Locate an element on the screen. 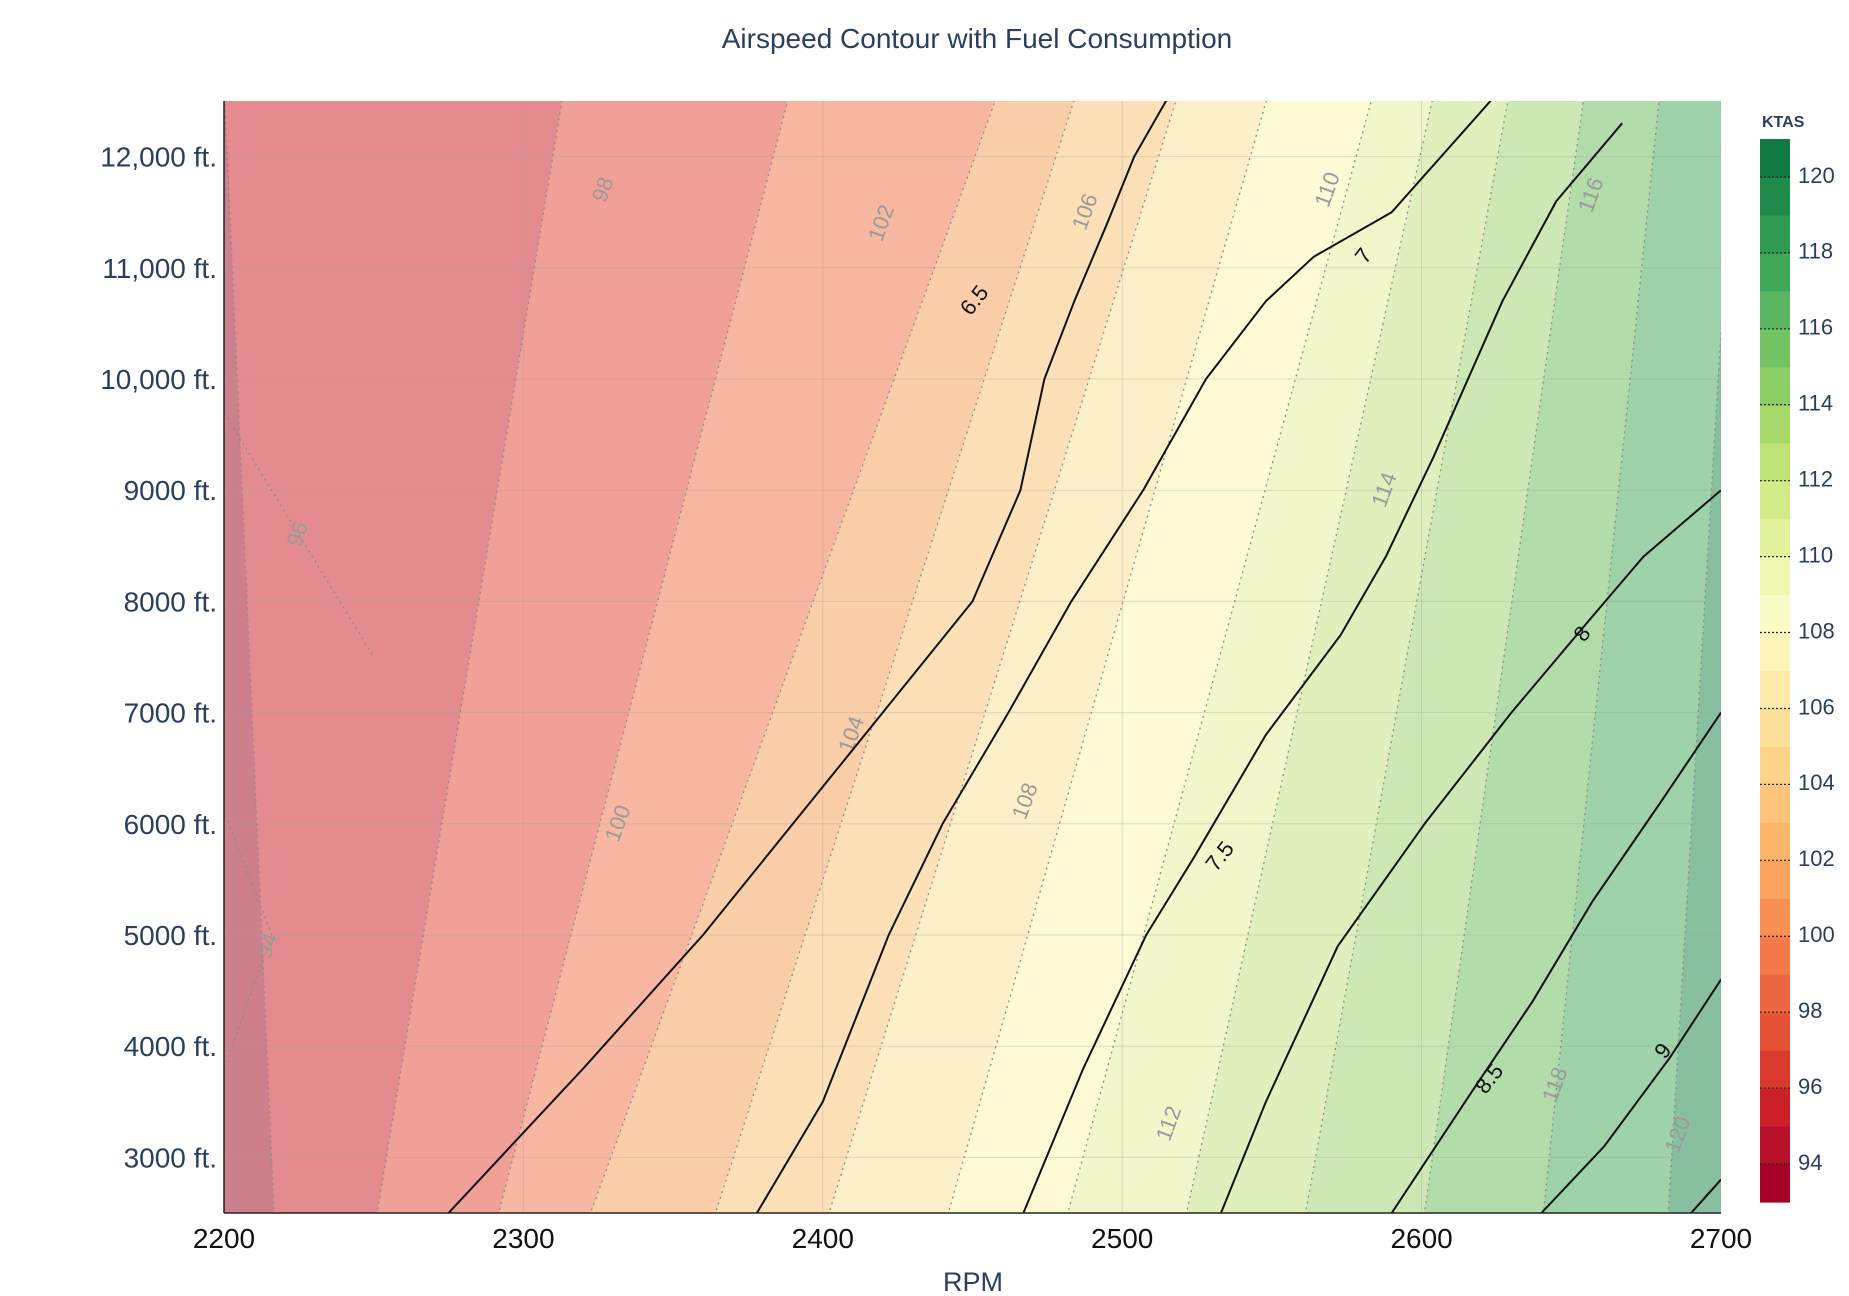  colorbar-tick-label: 120 is located at coordinates (1816, 175).